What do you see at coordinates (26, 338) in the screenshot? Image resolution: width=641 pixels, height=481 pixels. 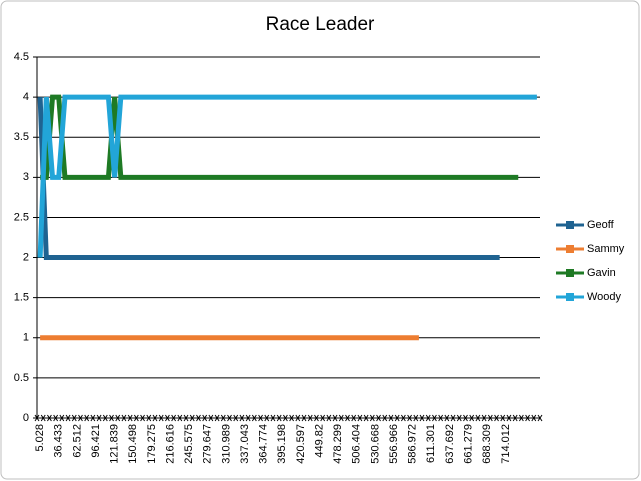 I see `y-tick-label: 1` at bounding box center [26, 338].